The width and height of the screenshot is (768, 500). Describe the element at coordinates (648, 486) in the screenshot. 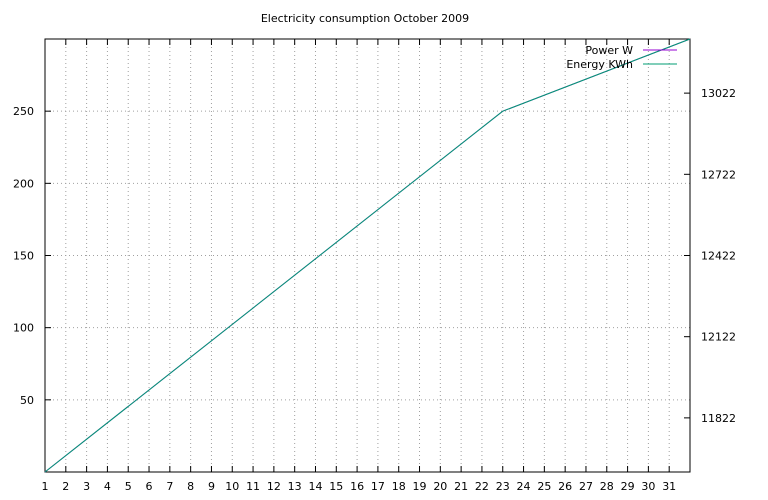

I see `x-tick-label: 30` at that location.